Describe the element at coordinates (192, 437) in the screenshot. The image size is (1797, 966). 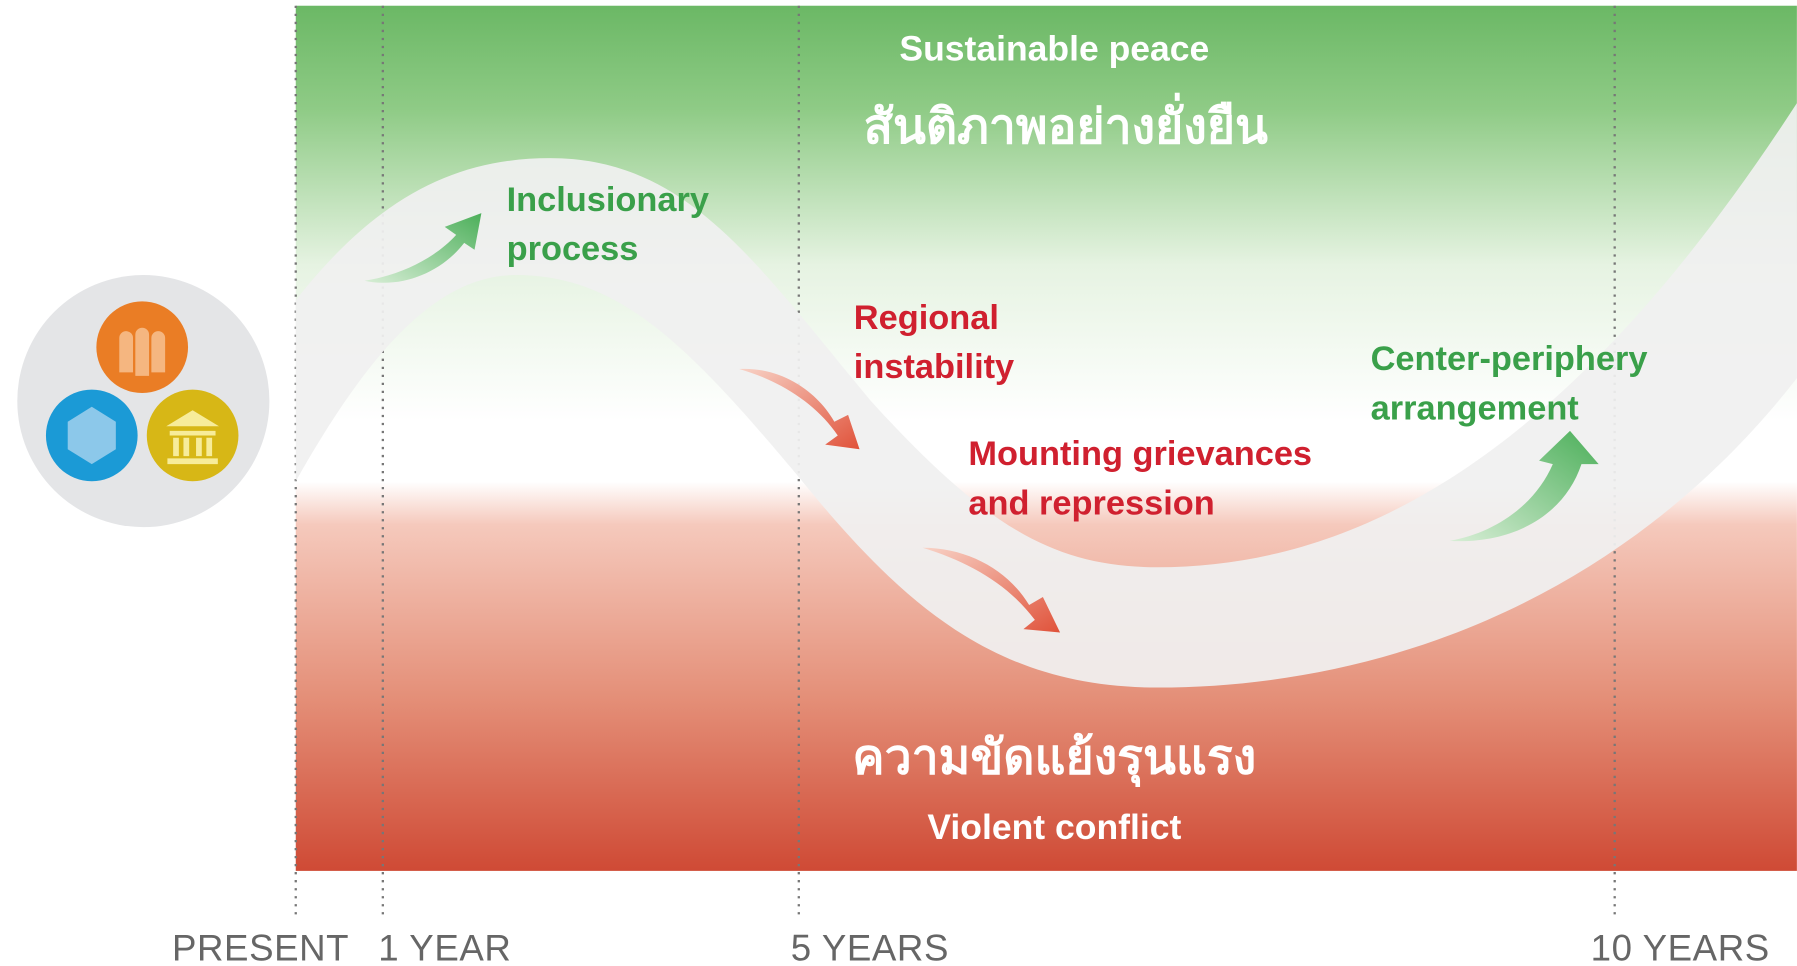
I see `icon-building` at that location.